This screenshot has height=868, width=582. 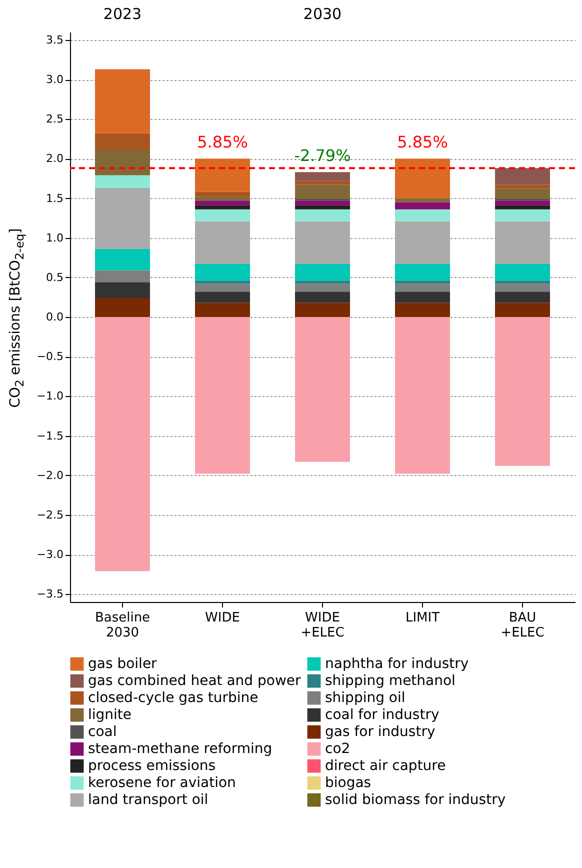 I want to click on y-tick-label: 0.5, so click(x=55, y=277).